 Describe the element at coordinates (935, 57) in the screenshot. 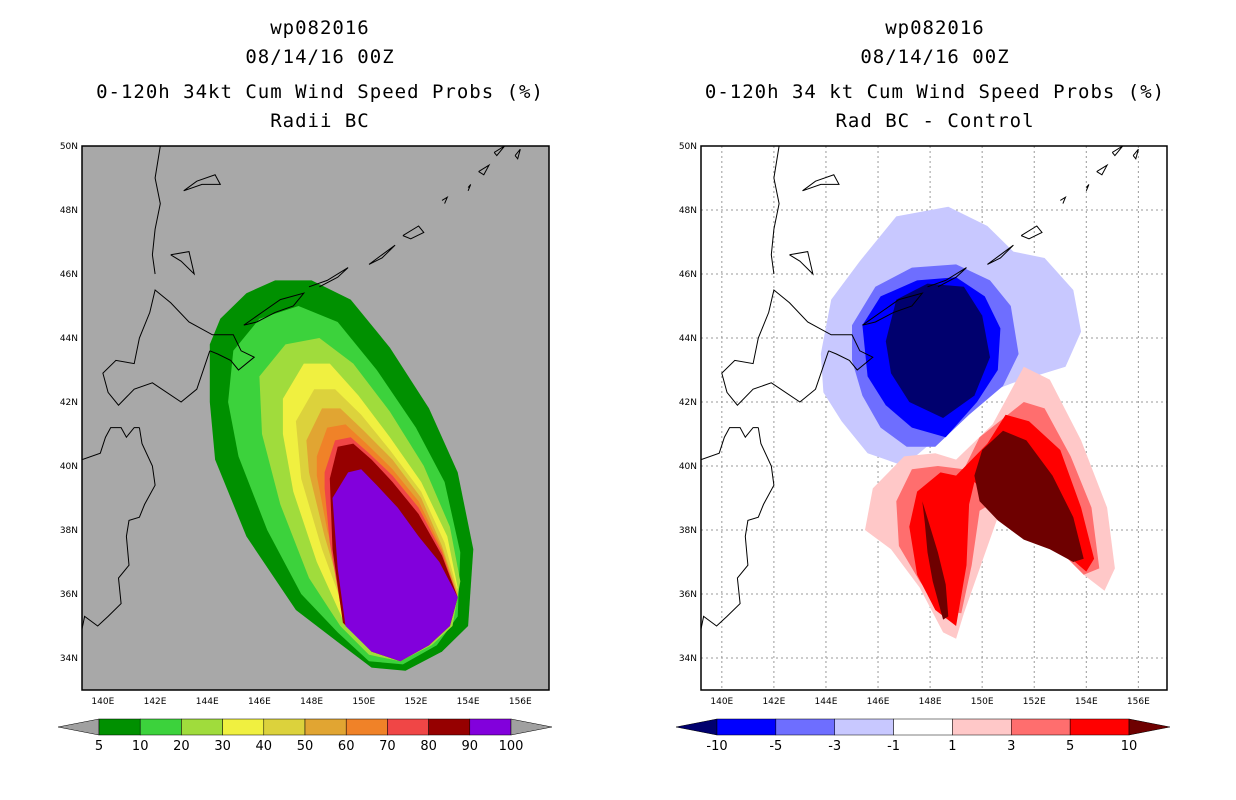

I see `right-datetime: 08/14/16 00Z` at that location.